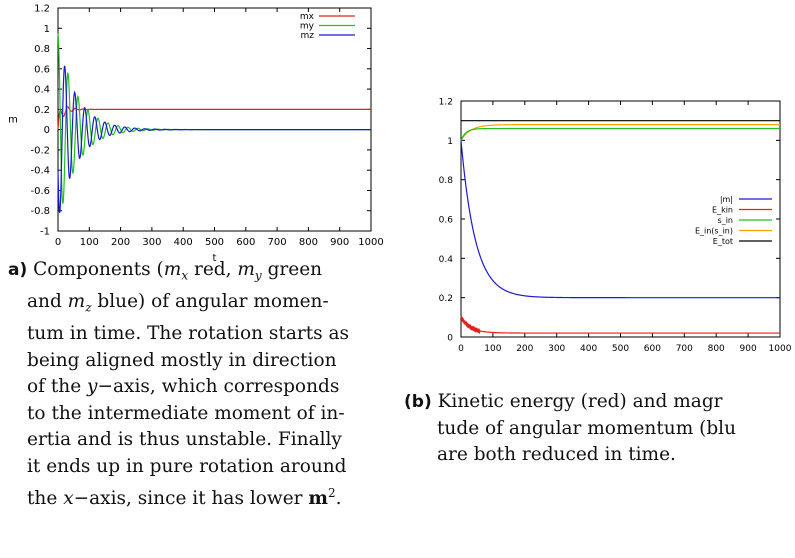  Describe the element at coordinates (186, 413) in the screenshot. I see `caption-line: to the intermediate moment of in-` at that location.